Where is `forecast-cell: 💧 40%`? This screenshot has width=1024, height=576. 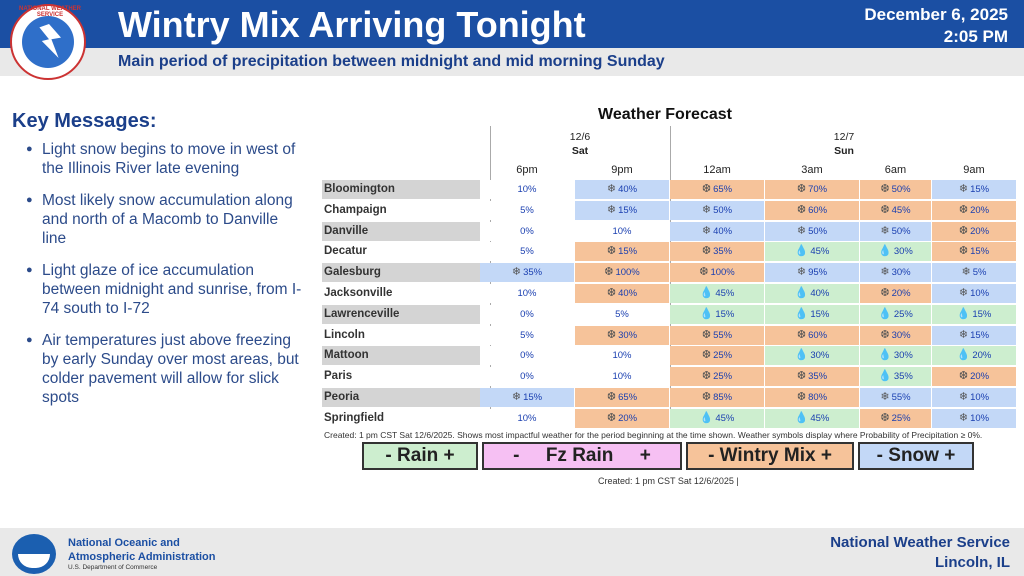 forecast-cell: 💧 40% is located at coordinates (812, 293).